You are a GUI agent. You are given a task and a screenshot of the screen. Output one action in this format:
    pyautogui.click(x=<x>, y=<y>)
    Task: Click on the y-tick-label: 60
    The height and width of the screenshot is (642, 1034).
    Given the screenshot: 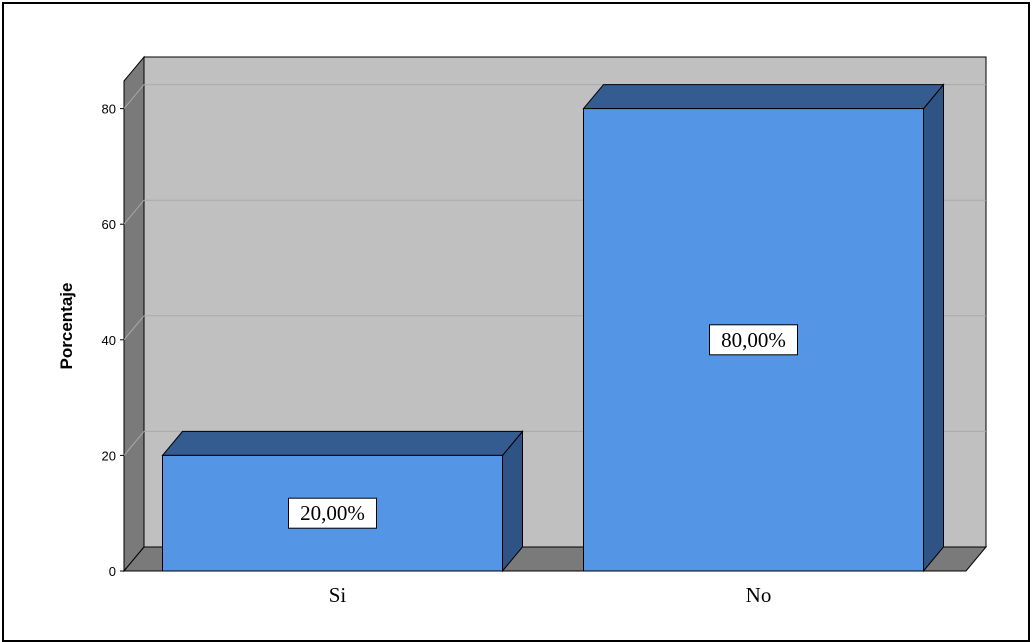 What is the action you would take?
    pyautogui.click(x=109, y=224)
    